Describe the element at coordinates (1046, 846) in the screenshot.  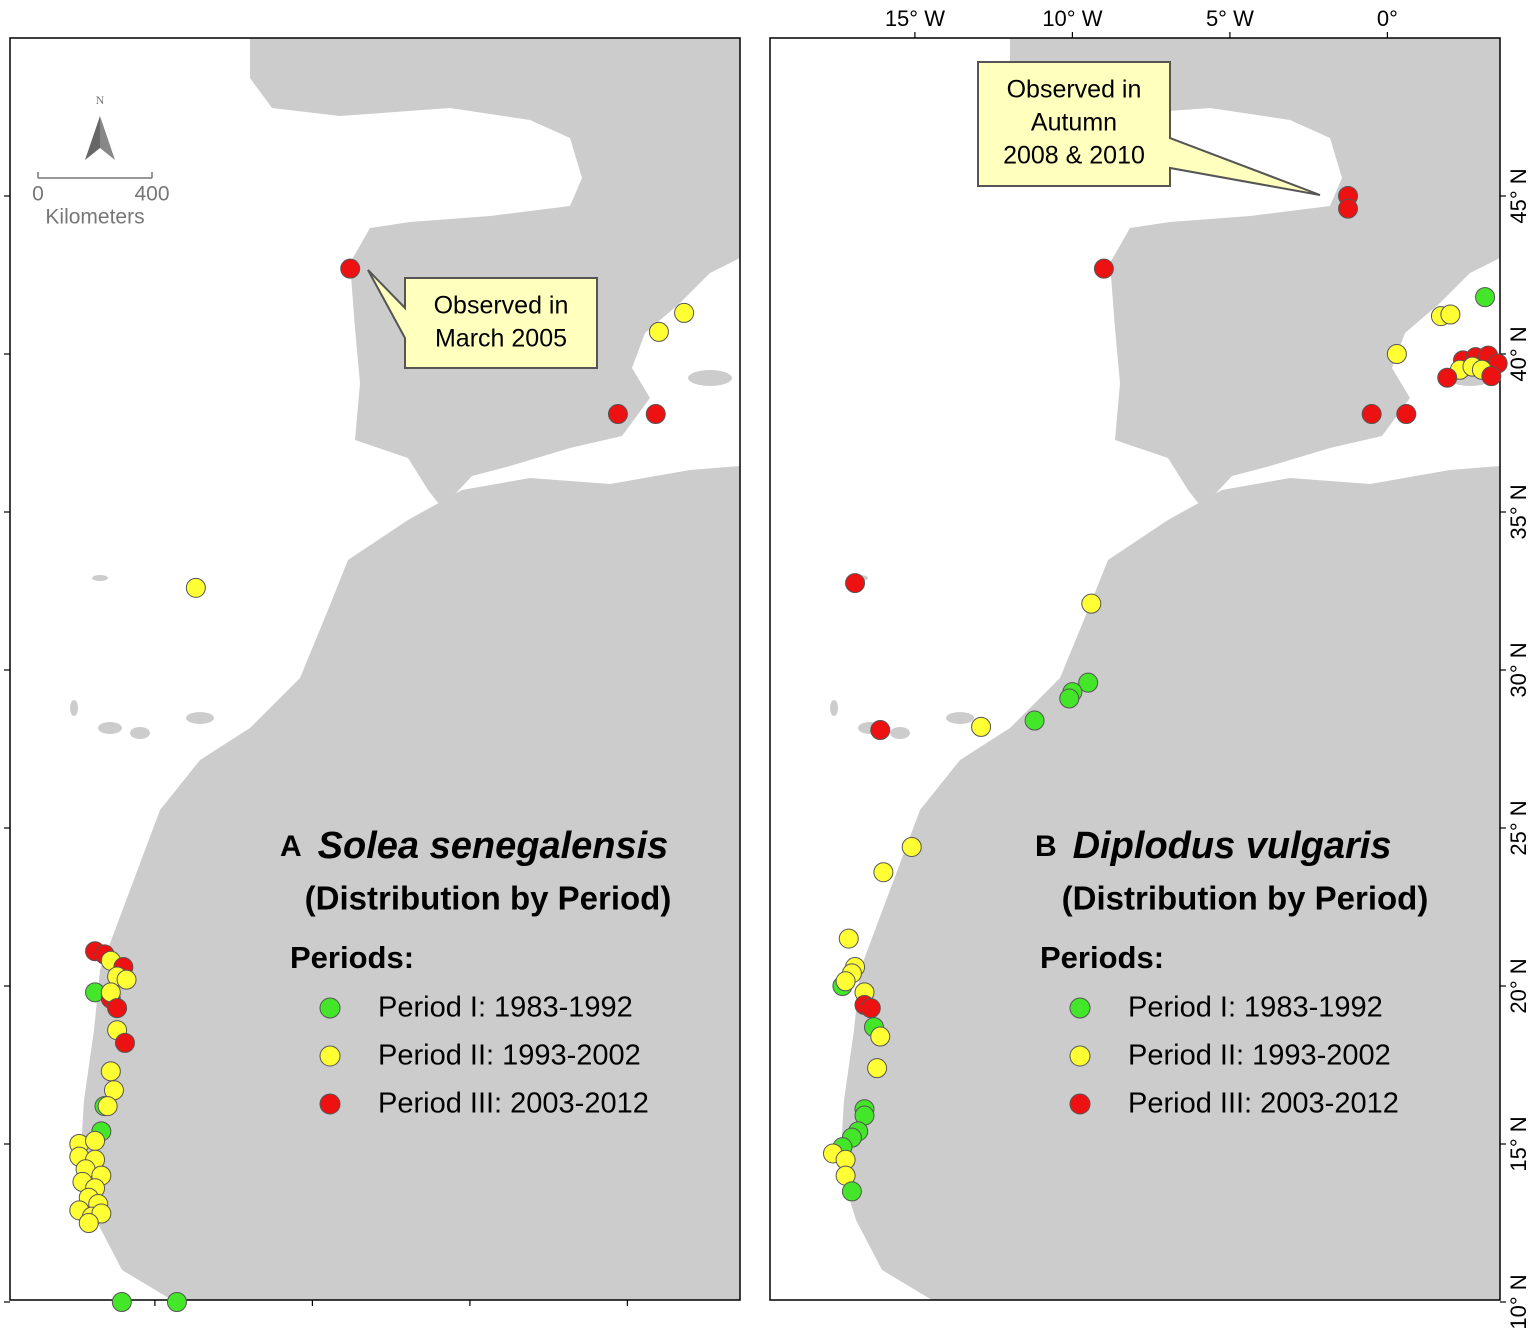
I see `panel-label: B` at that location.